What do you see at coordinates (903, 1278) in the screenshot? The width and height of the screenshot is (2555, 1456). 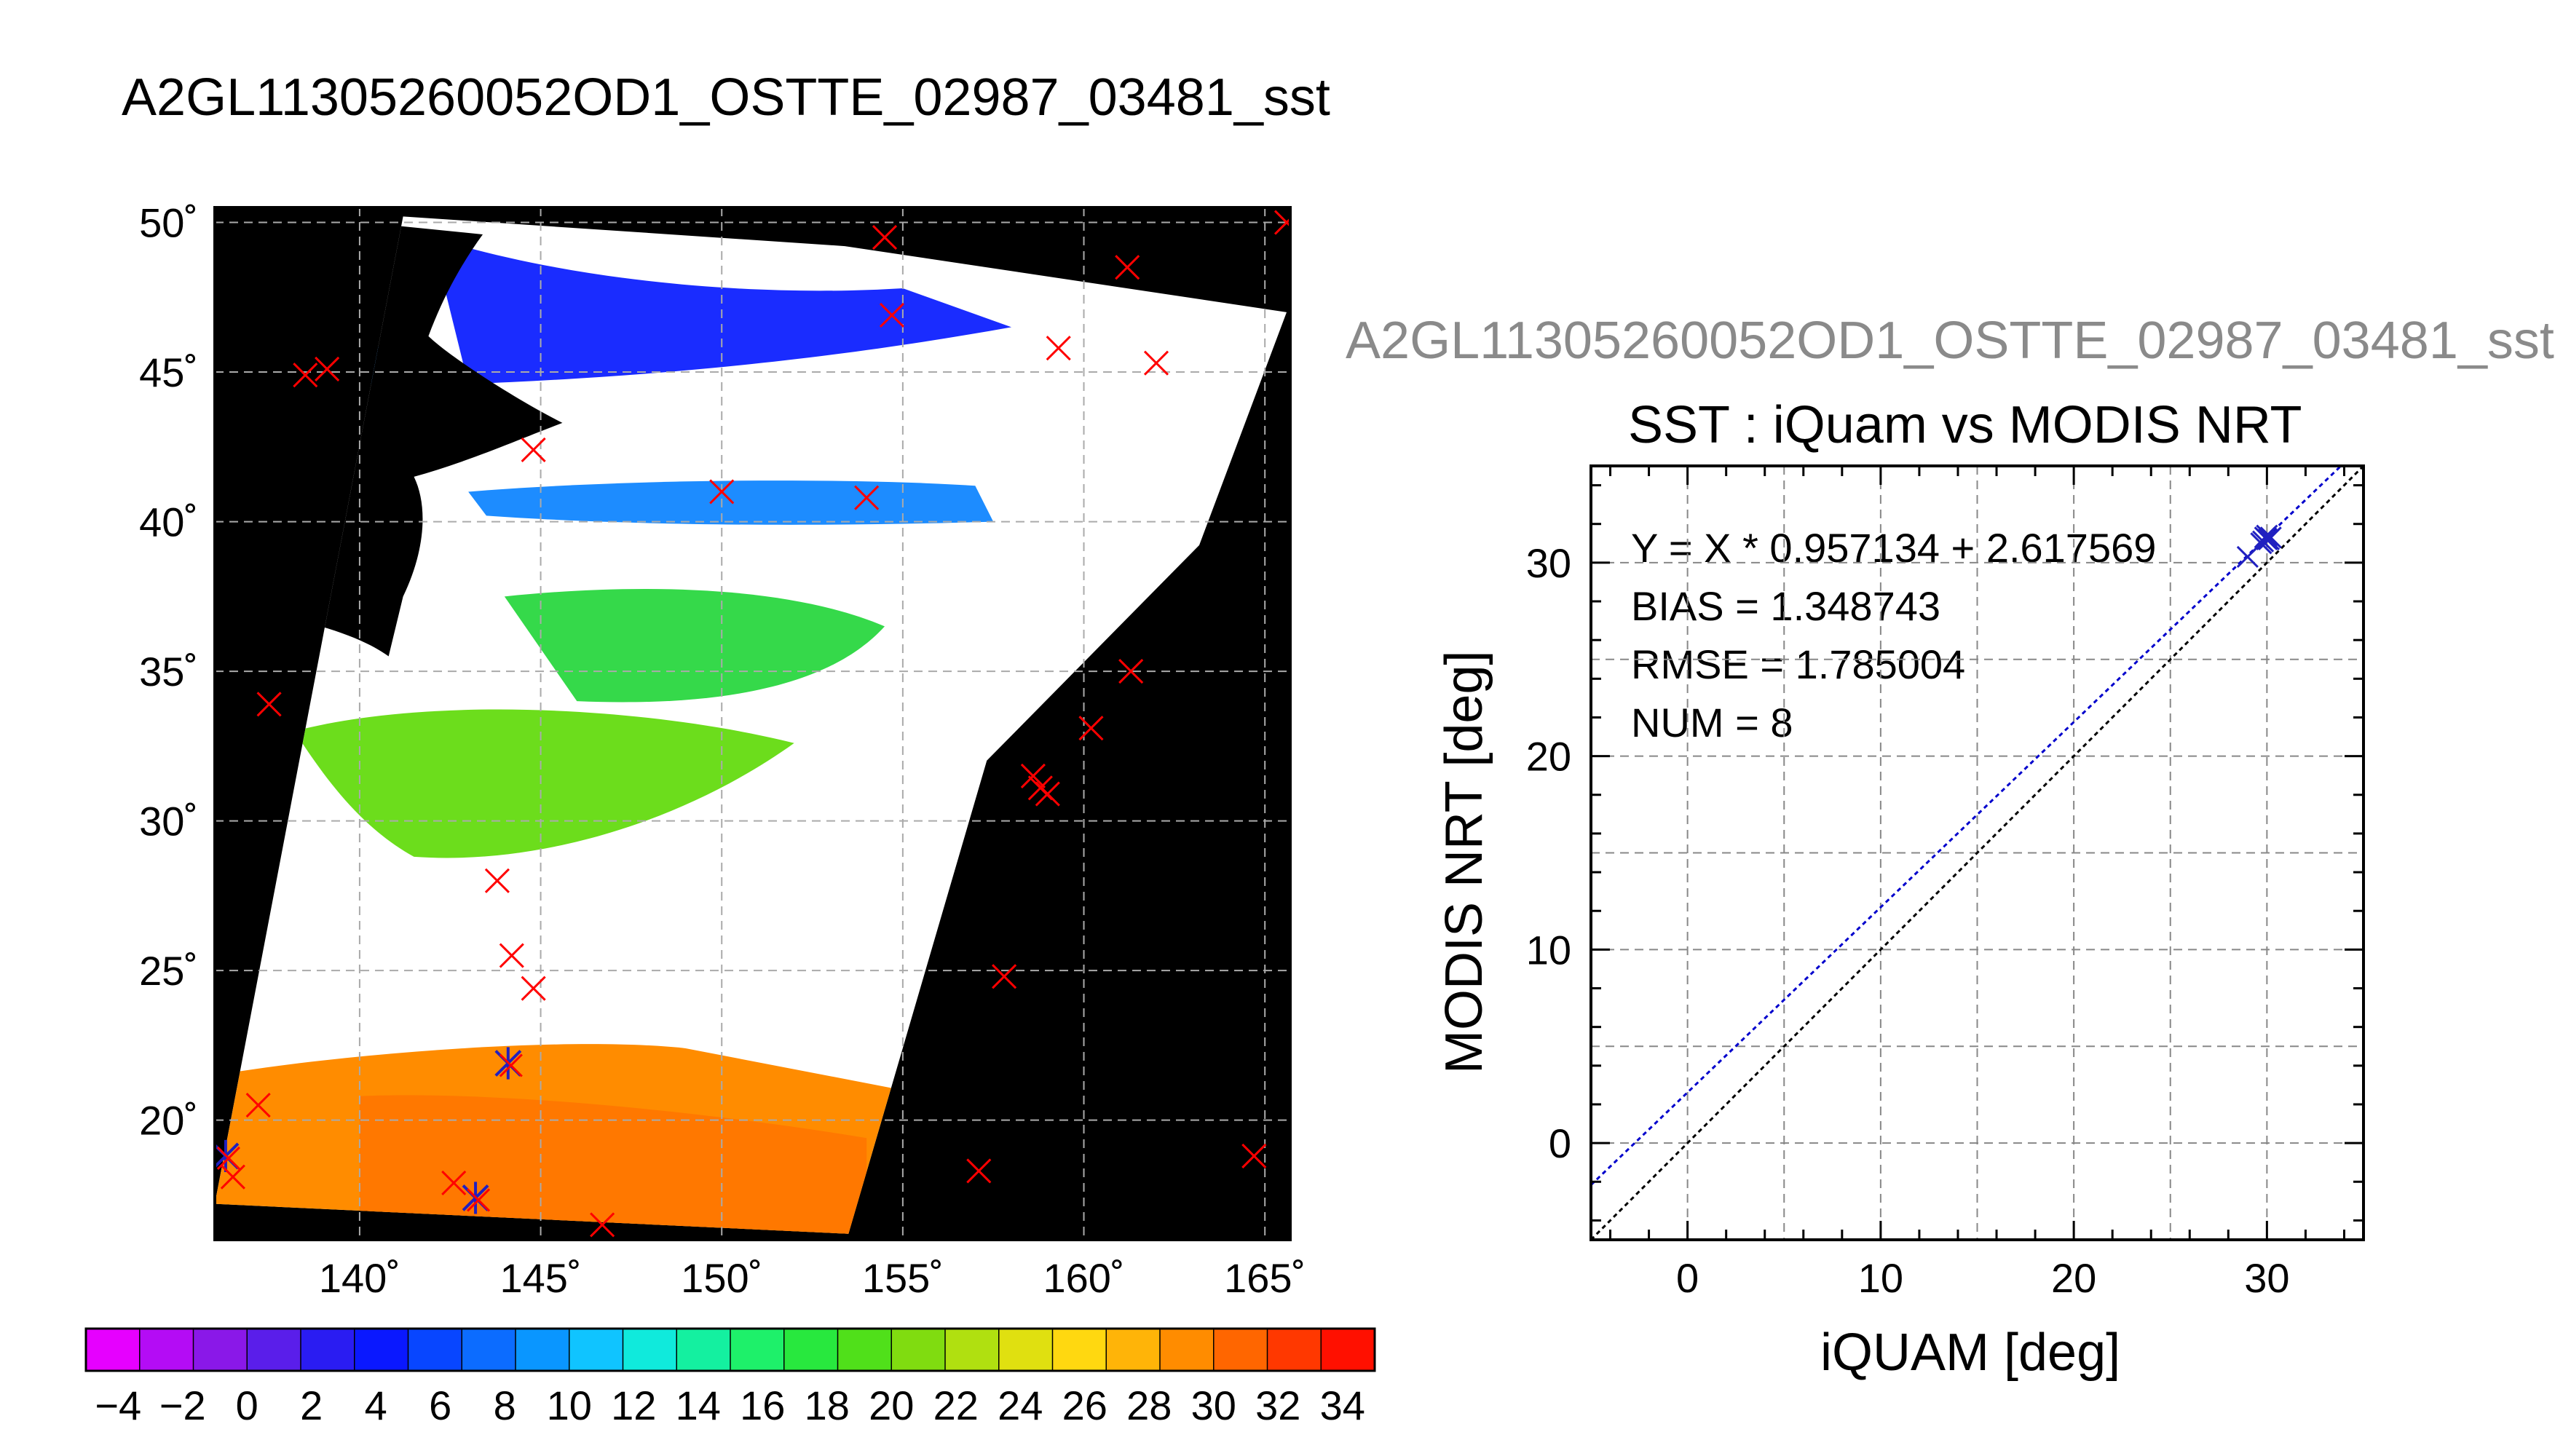 I see `map-x-tick-label: 155˚` at bounding box center [903, 1278].